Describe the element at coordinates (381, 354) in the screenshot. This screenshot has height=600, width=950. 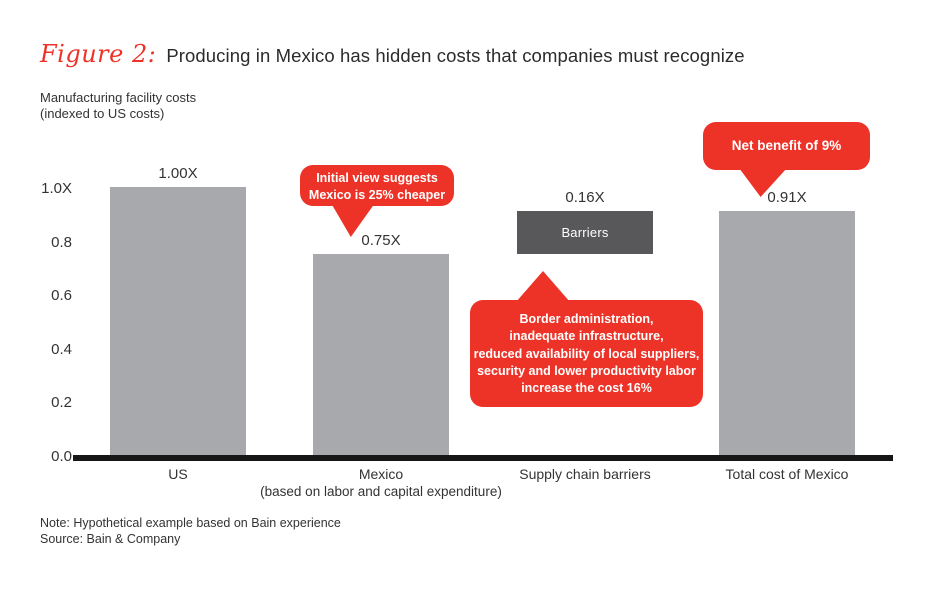
I see `bar-mexico` at that location.